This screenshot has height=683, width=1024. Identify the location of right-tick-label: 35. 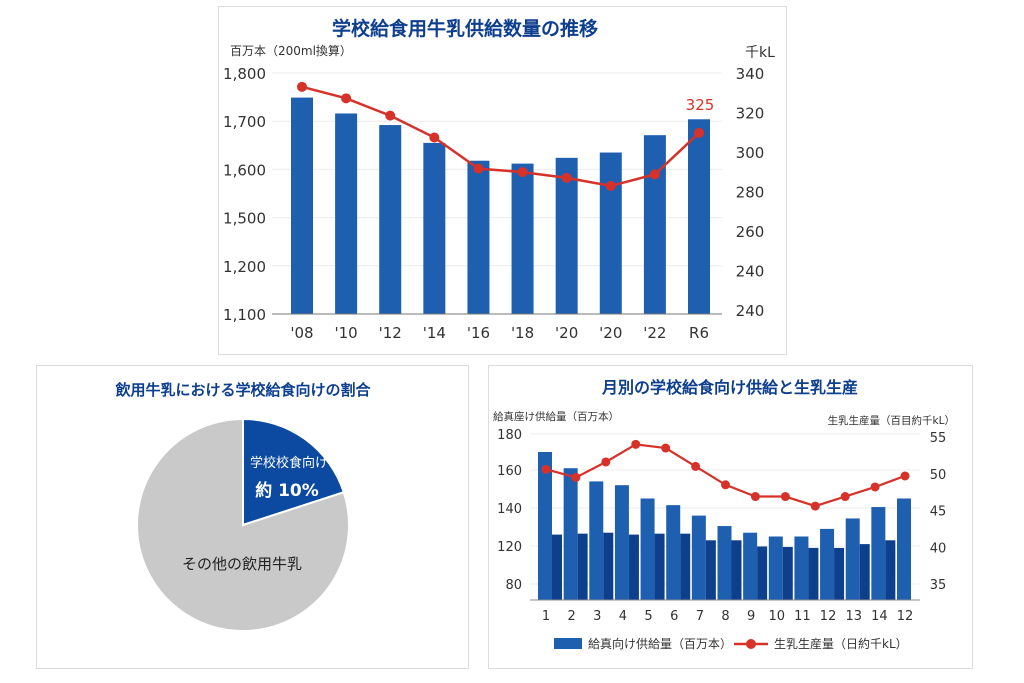
(938, 585).